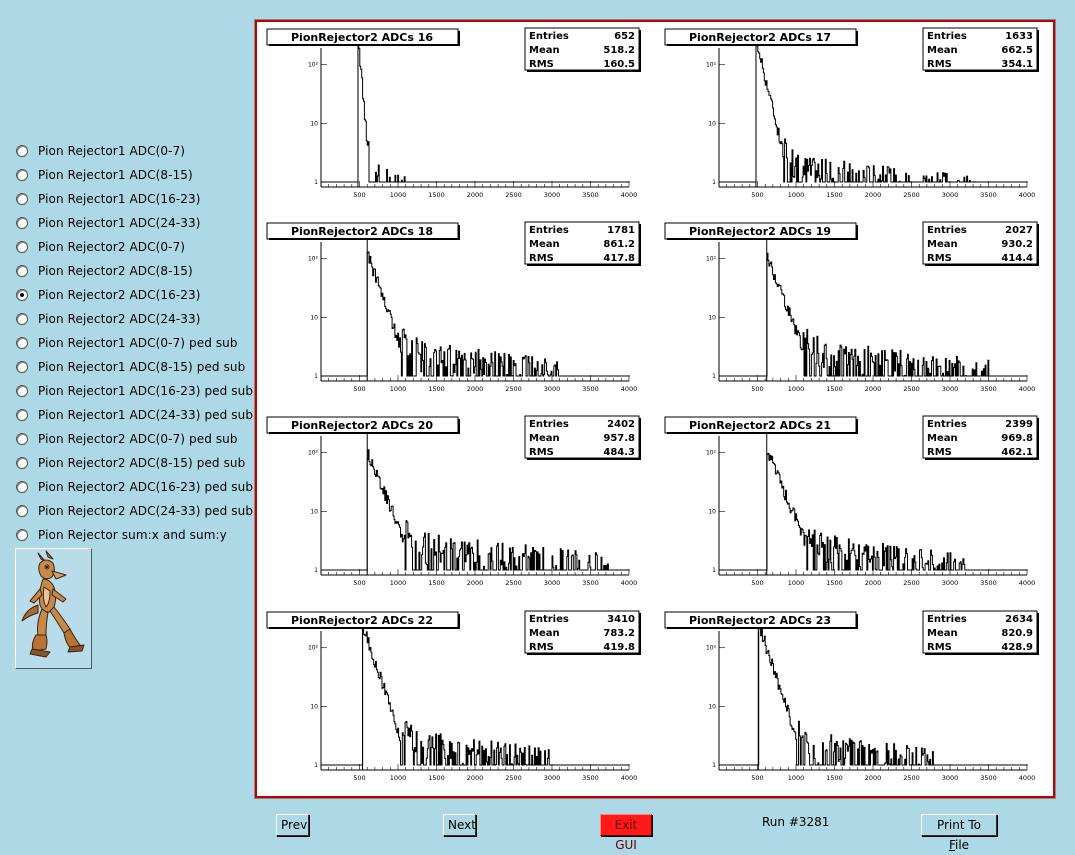 Image resolution: width=1075 pixels, height=855 pixels. Describe the element at coordinates (131, 175) in the screenshot. I see `radio-option: Pion Rejector1 ADC(8-15)` at that location.